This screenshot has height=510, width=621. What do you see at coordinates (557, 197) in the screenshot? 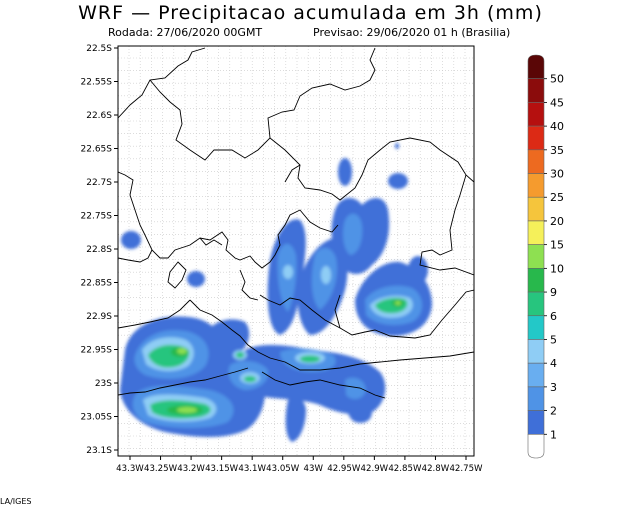
I see `legend-level-label: 25` at bounding box center [557, 197].